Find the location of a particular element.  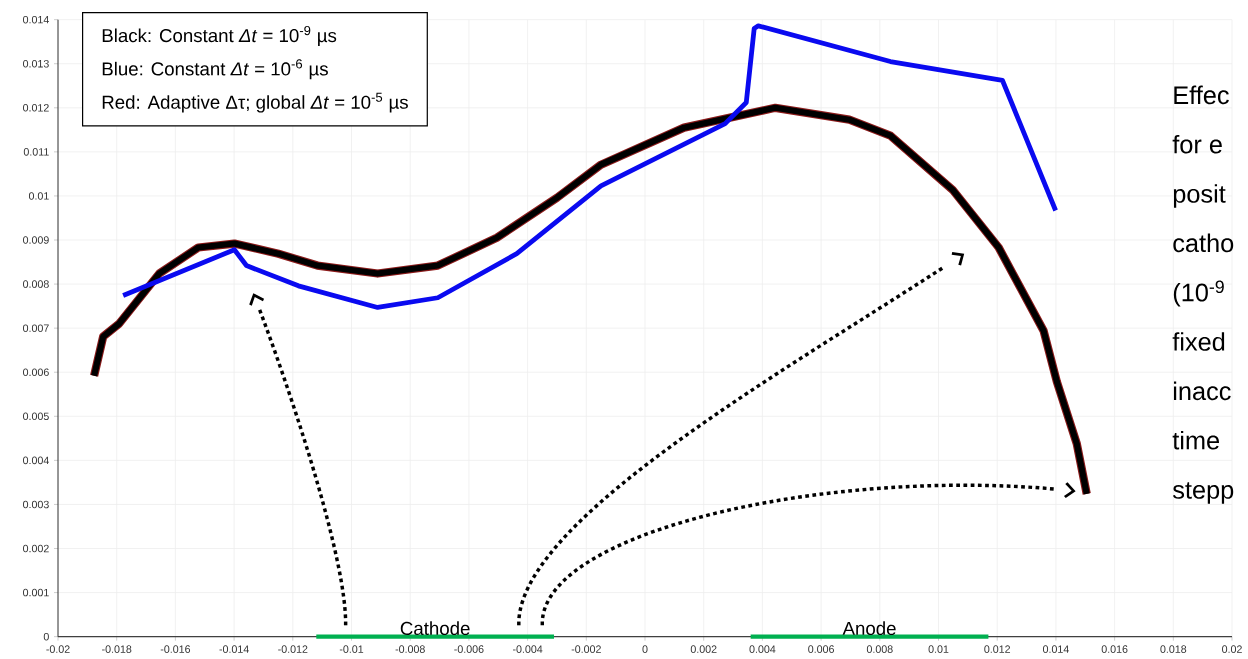

x-tick-label: -0.008 is located at coordinates (410, 649).